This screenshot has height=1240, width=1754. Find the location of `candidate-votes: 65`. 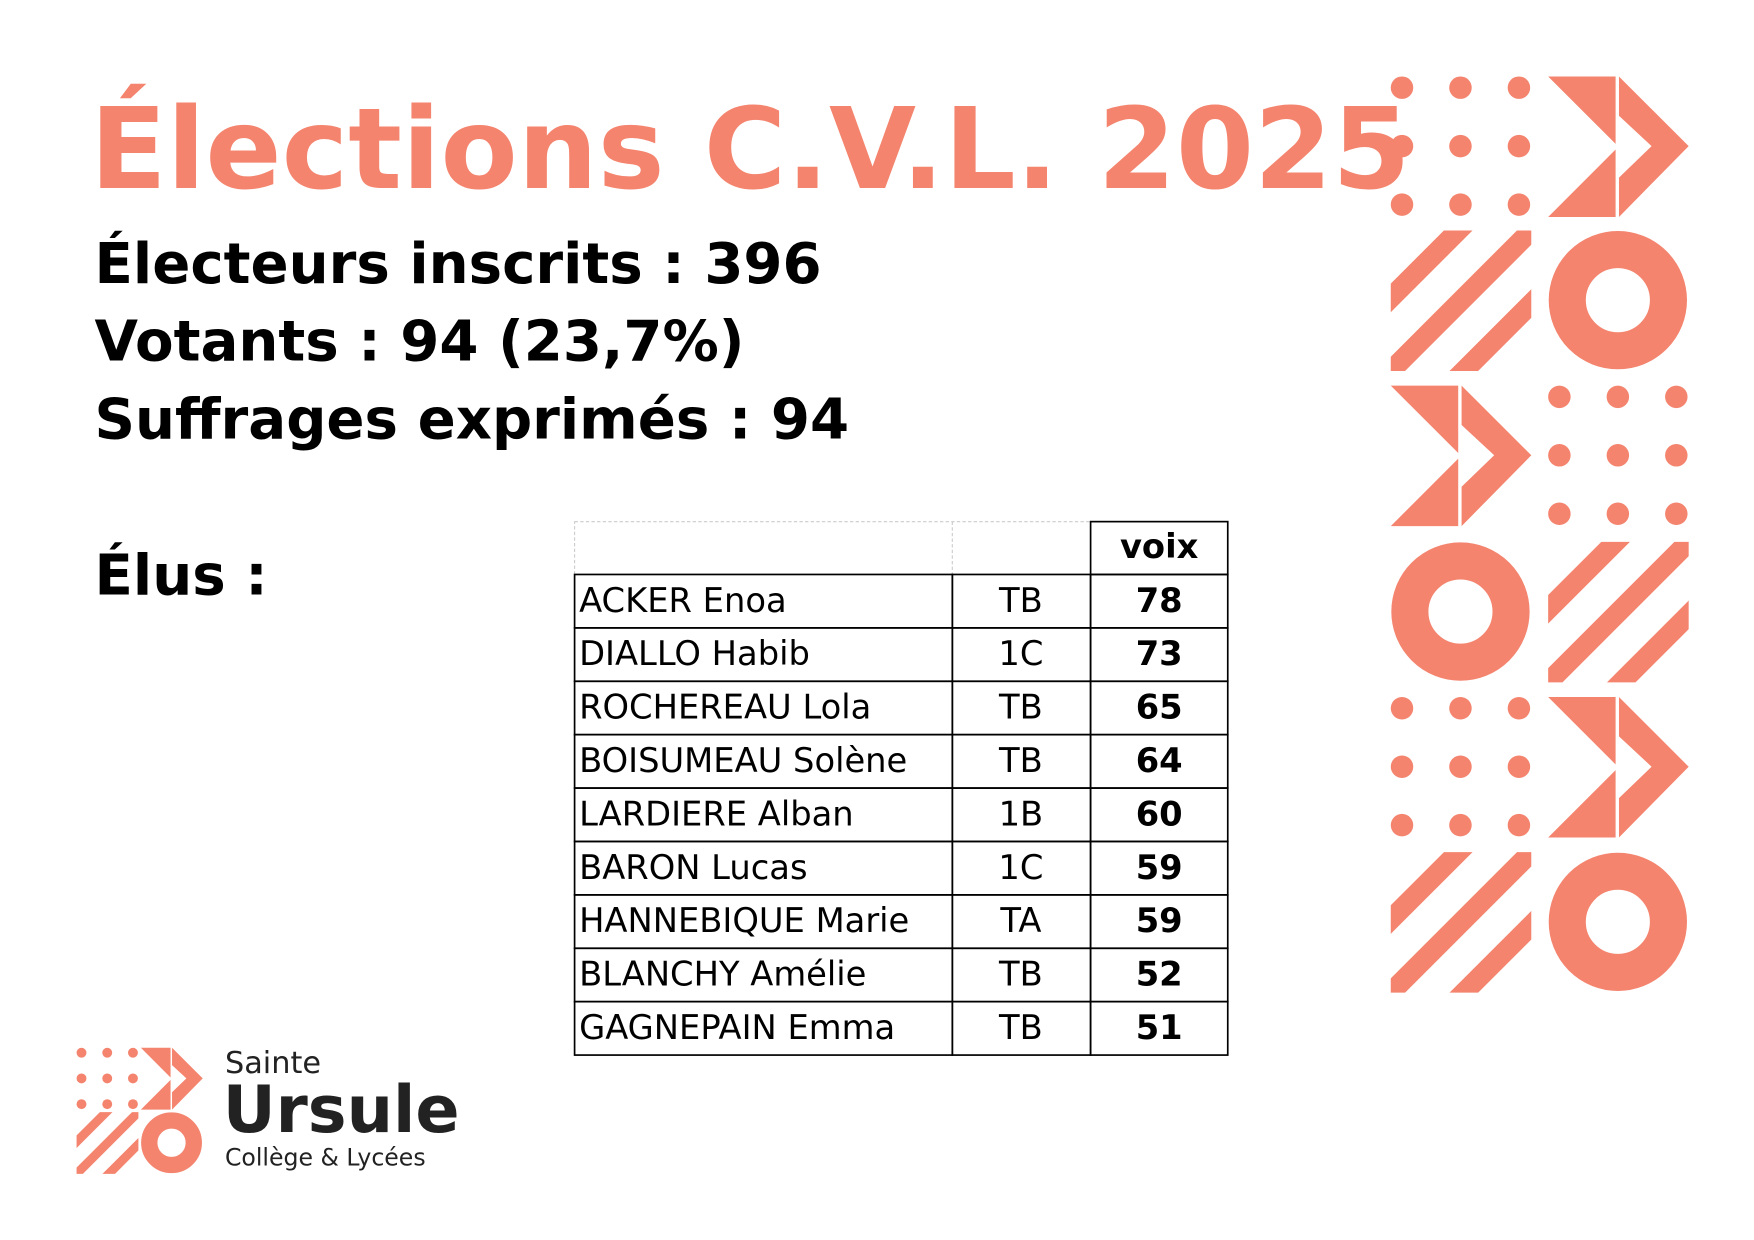

candidate-votes: 65 is located at coordinates (1159, 707).